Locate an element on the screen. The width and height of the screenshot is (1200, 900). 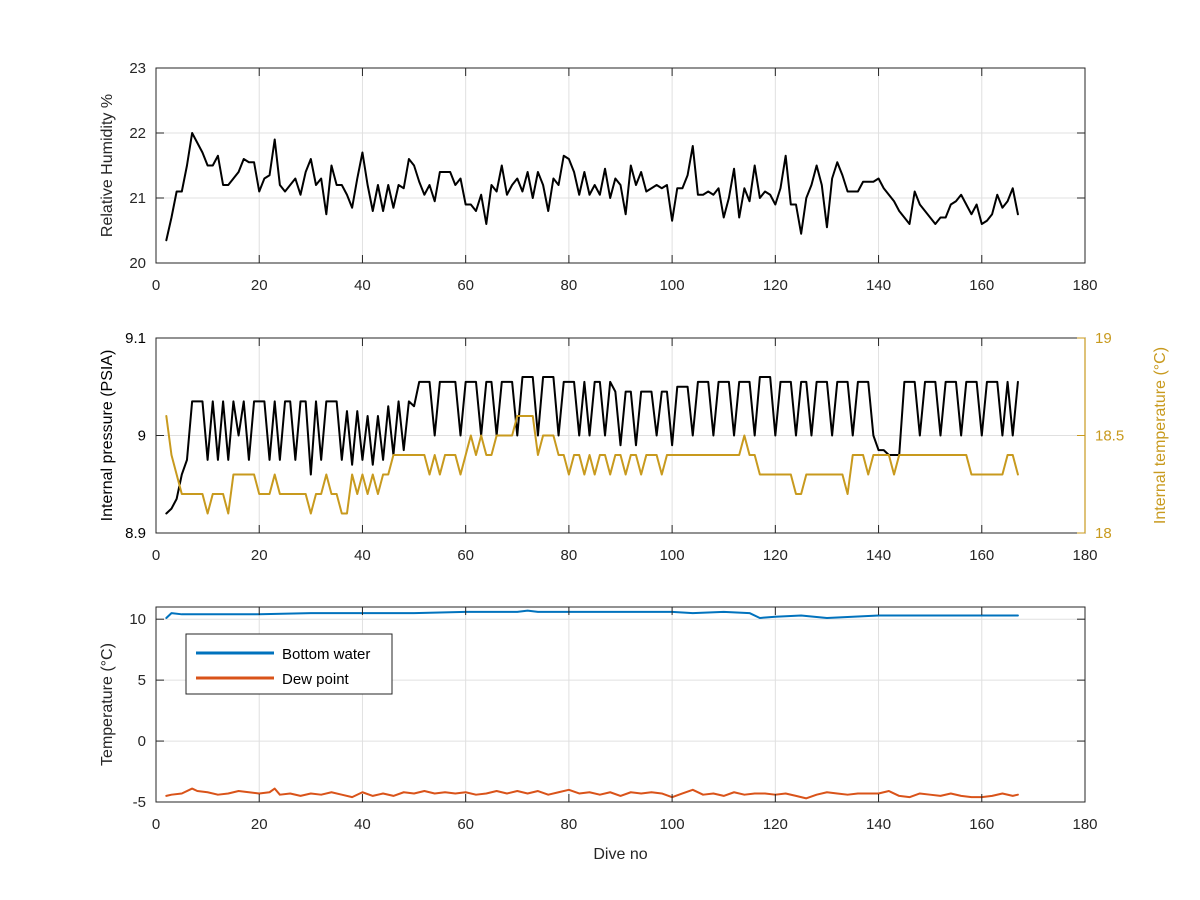
y-tick-label: 8.9 is located at coordinates (135, 533).